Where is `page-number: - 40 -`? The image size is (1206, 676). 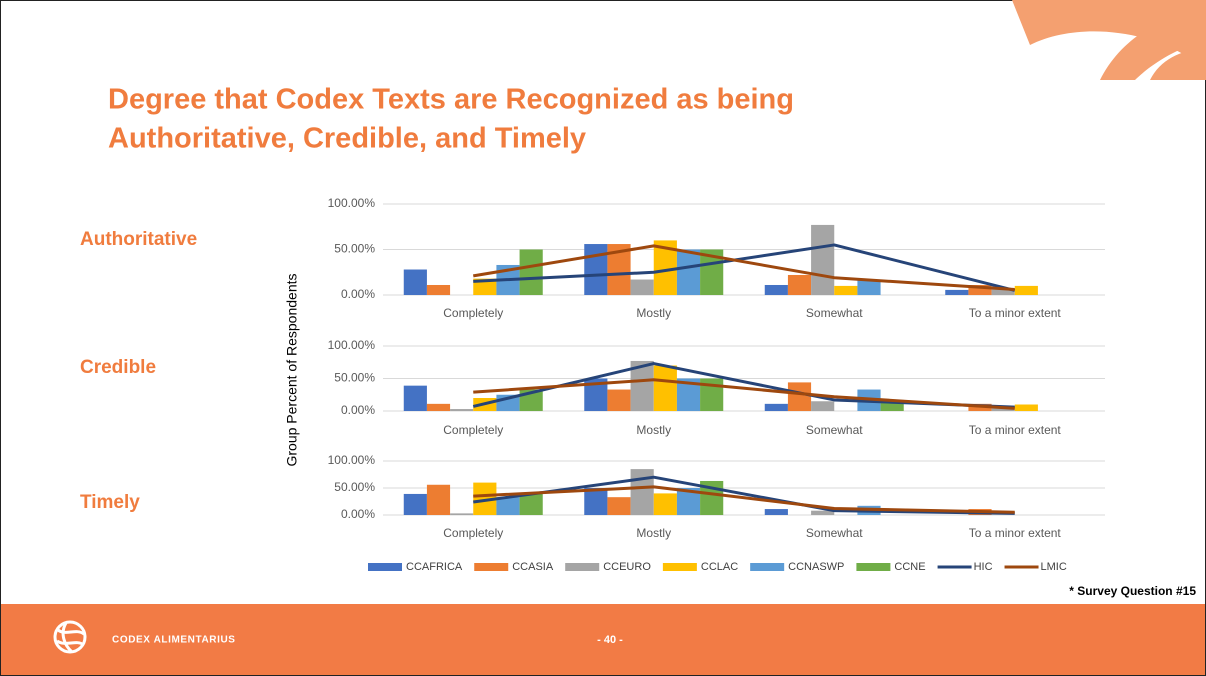
page-number: - 40 - is located at coordinates (610, 640).